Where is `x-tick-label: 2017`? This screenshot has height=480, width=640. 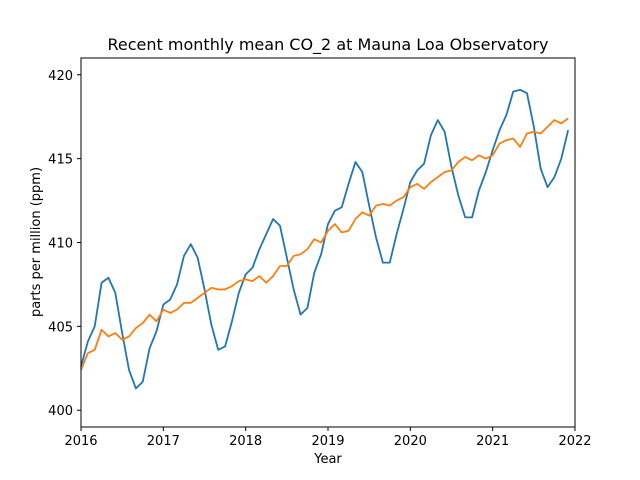 x-tick-label: 2017 is located at coordinates (163, 441).